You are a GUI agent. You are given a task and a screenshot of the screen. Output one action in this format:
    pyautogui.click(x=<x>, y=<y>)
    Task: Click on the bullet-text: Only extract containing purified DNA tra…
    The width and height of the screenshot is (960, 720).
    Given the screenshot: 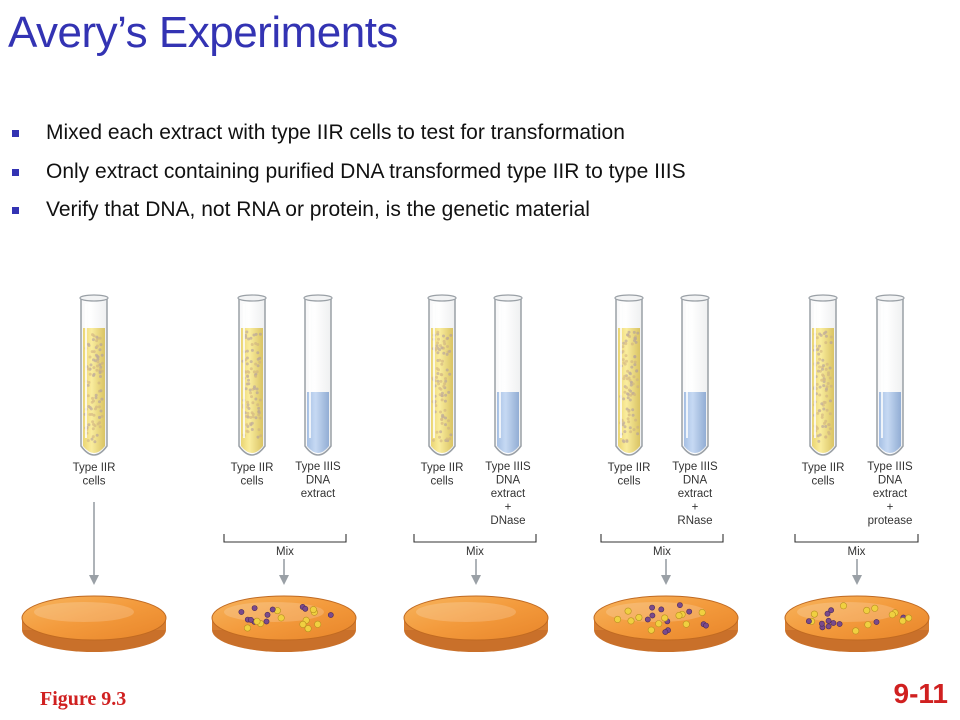 What is the action you would take?
    pyautogui.click(x=366, y=171)
    